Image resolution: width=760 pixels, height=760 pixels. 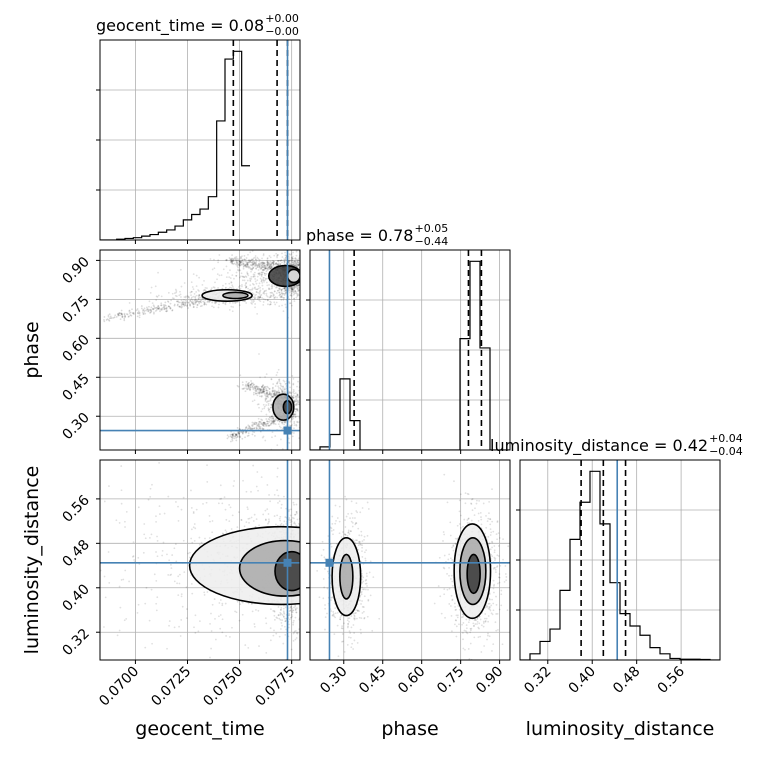 I want to click on contour-line, so click(x=283, y=276).